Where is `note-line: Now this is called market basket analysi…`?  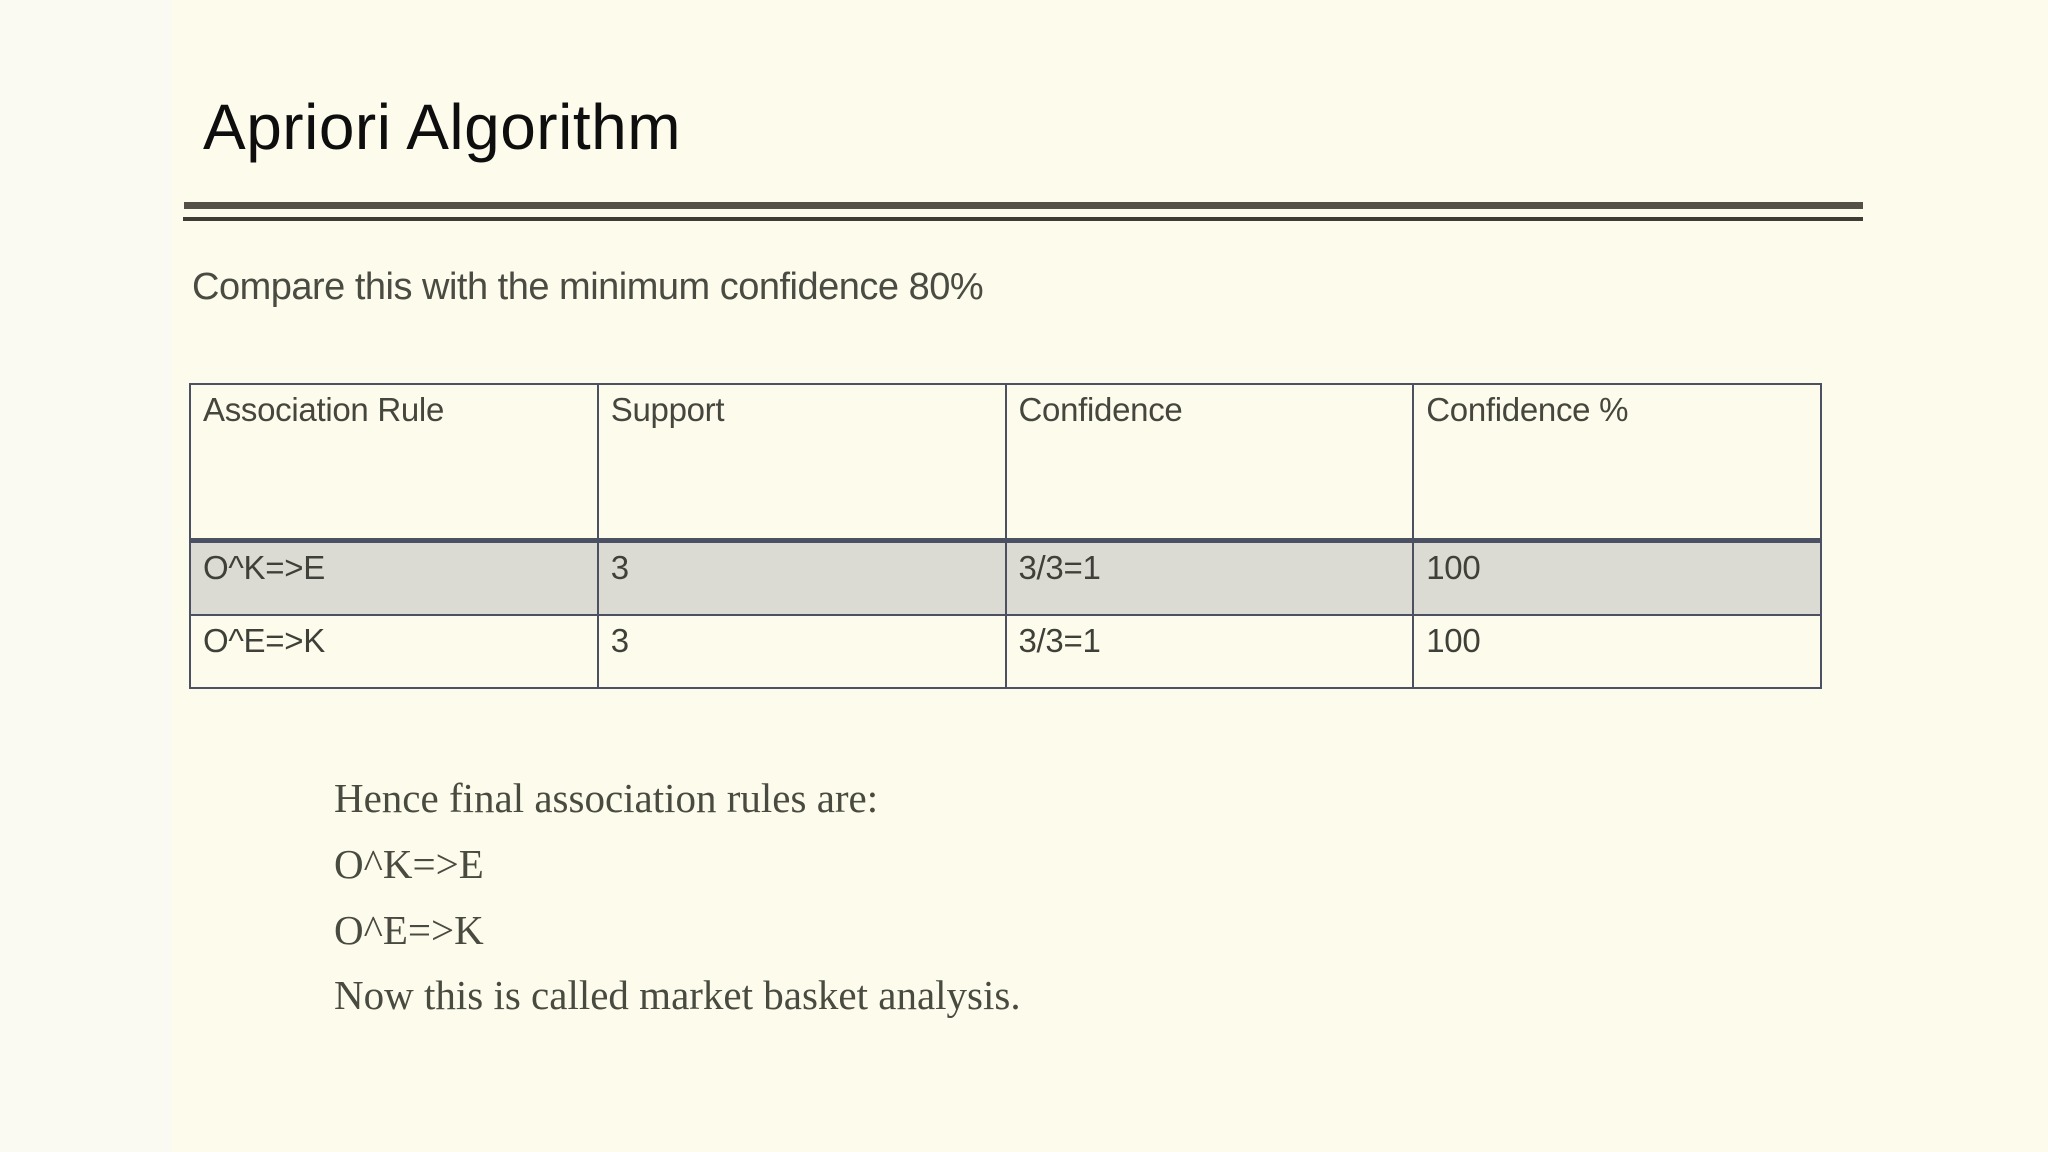 note-line: Now this is called market basket analysi… is located at coordinates (677, 995).